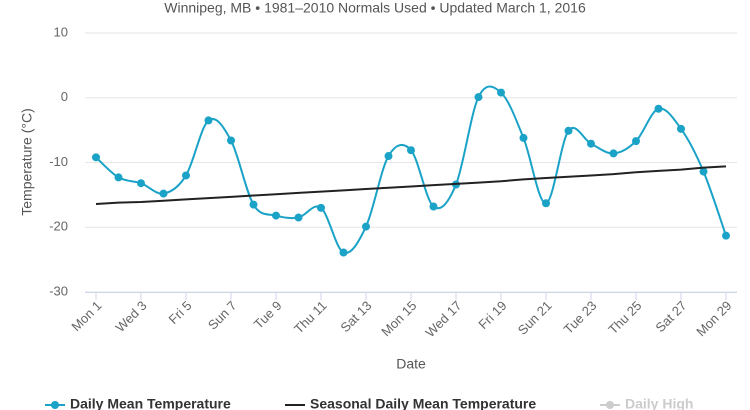 The width and height of the screenshot is (750, 410). What do you see at coordinates (268, 315) in the screenshot?
I see `x-tick-label: Tue 9` at bounding box center [268, 315].